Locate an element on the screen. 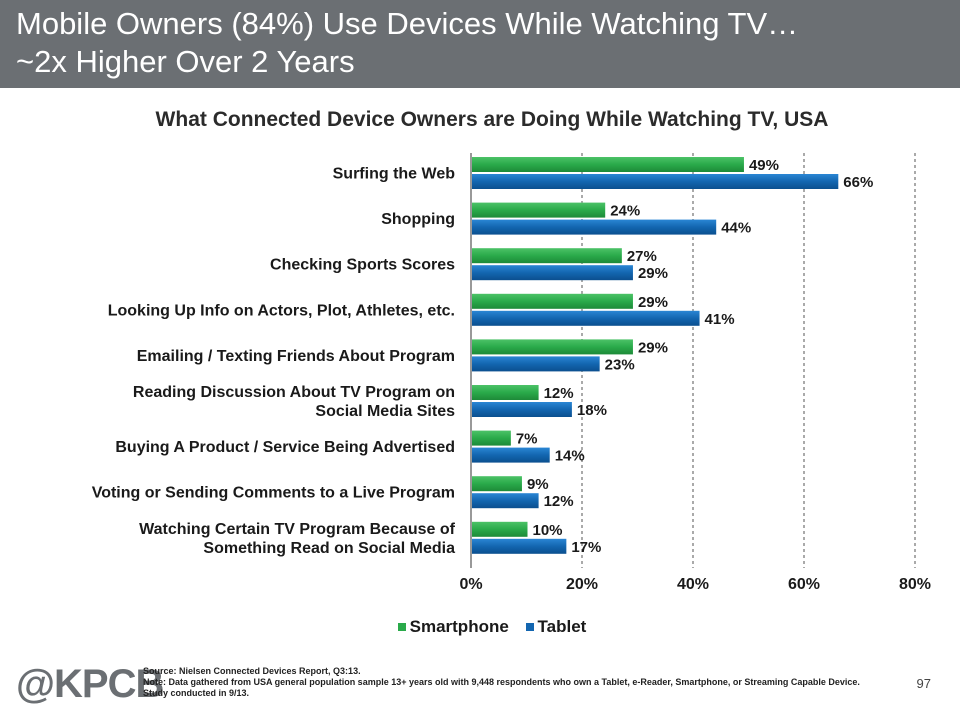 The width and height of the screenshot is (960, 720). x-tick-label: 40% is located at coordinates (693, 584).